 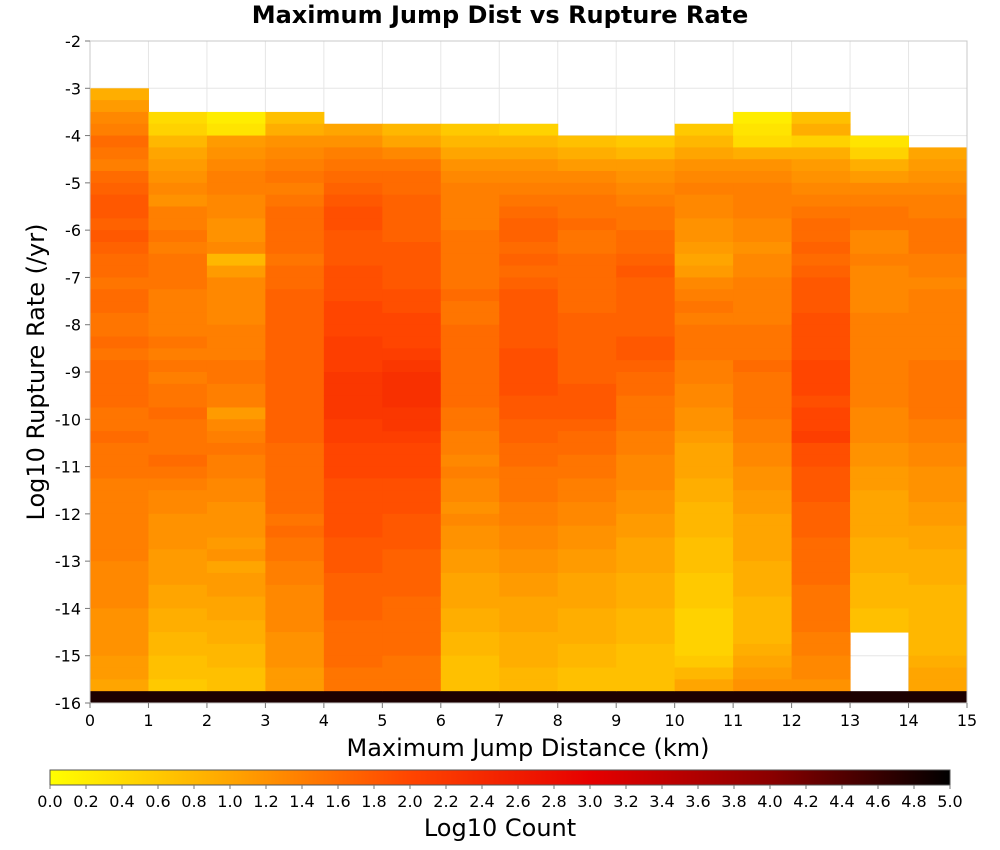 I want to click on colorbar-tick-label: 3.4, so click(x=661, y=801).